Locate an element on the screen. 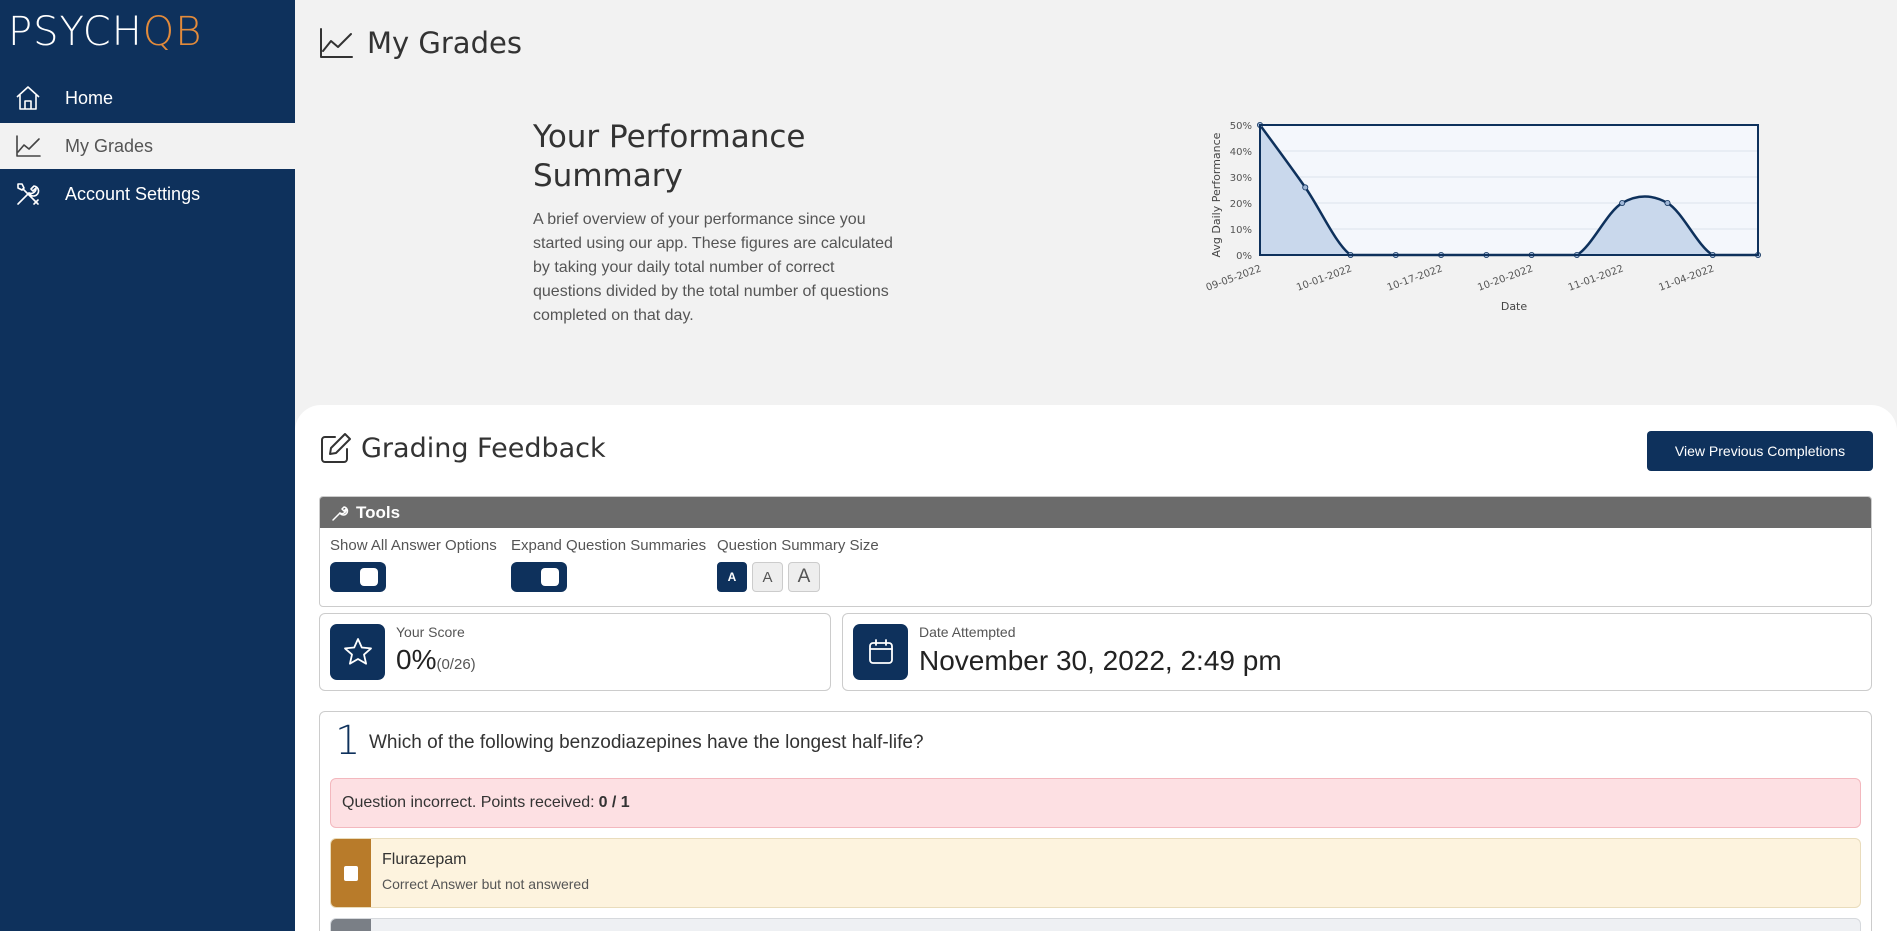 This screenshot has height=931, width=1897. y-tick-label: 0% is located at coordinates (1244, 256).